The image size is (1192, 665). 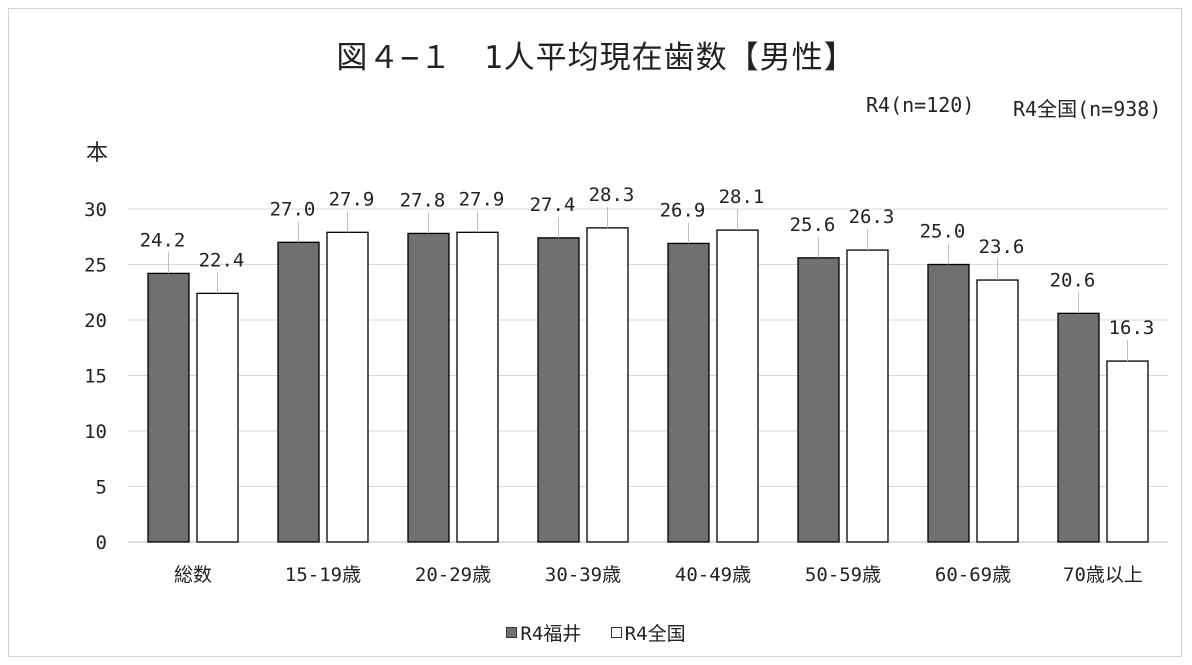 I want to click on legend: R4福井 R4全国, so click(x=596, y=632).